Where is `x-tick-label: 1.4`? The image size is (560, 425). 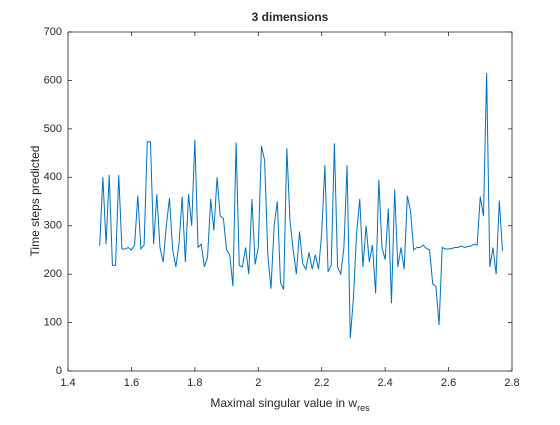
x-tick-label: 1.4 is located at coordinates (67, 383).